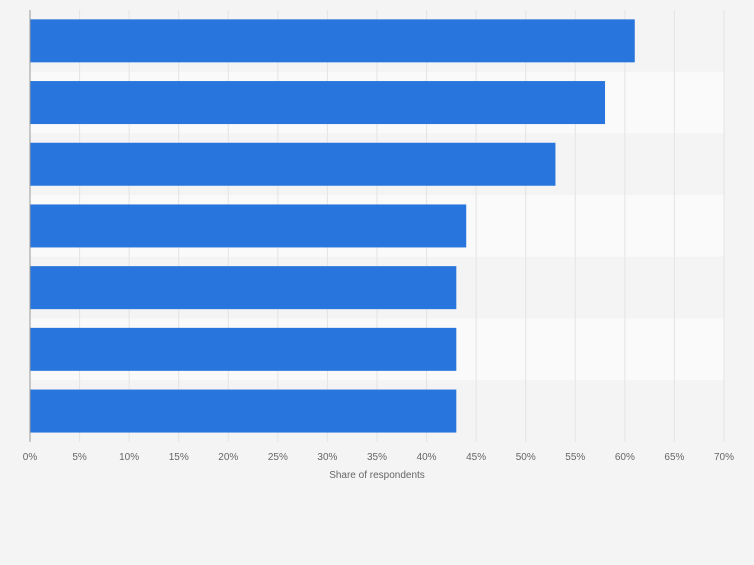  What do you see at coordinates (377, 475) in the screenshot?
I see `x-axis-title: Share of respondents` at bounding box center [377, 475].